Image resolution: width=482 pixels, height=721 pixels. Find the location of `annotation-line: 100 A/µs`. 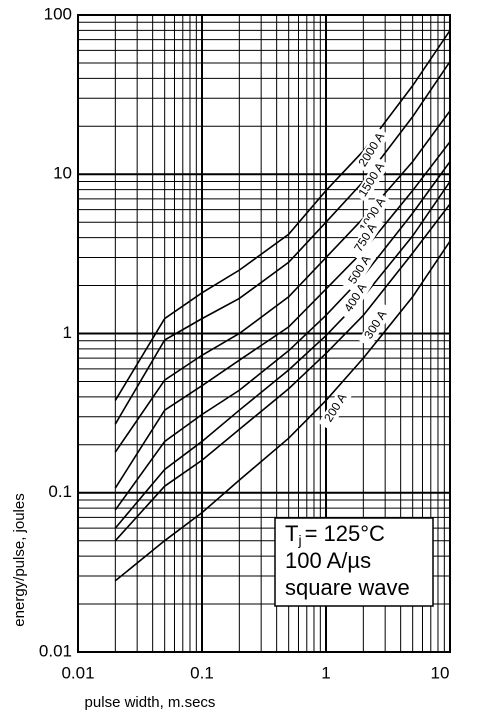

annotation-line: 100 A/µs is located at coordinates (328, 560).